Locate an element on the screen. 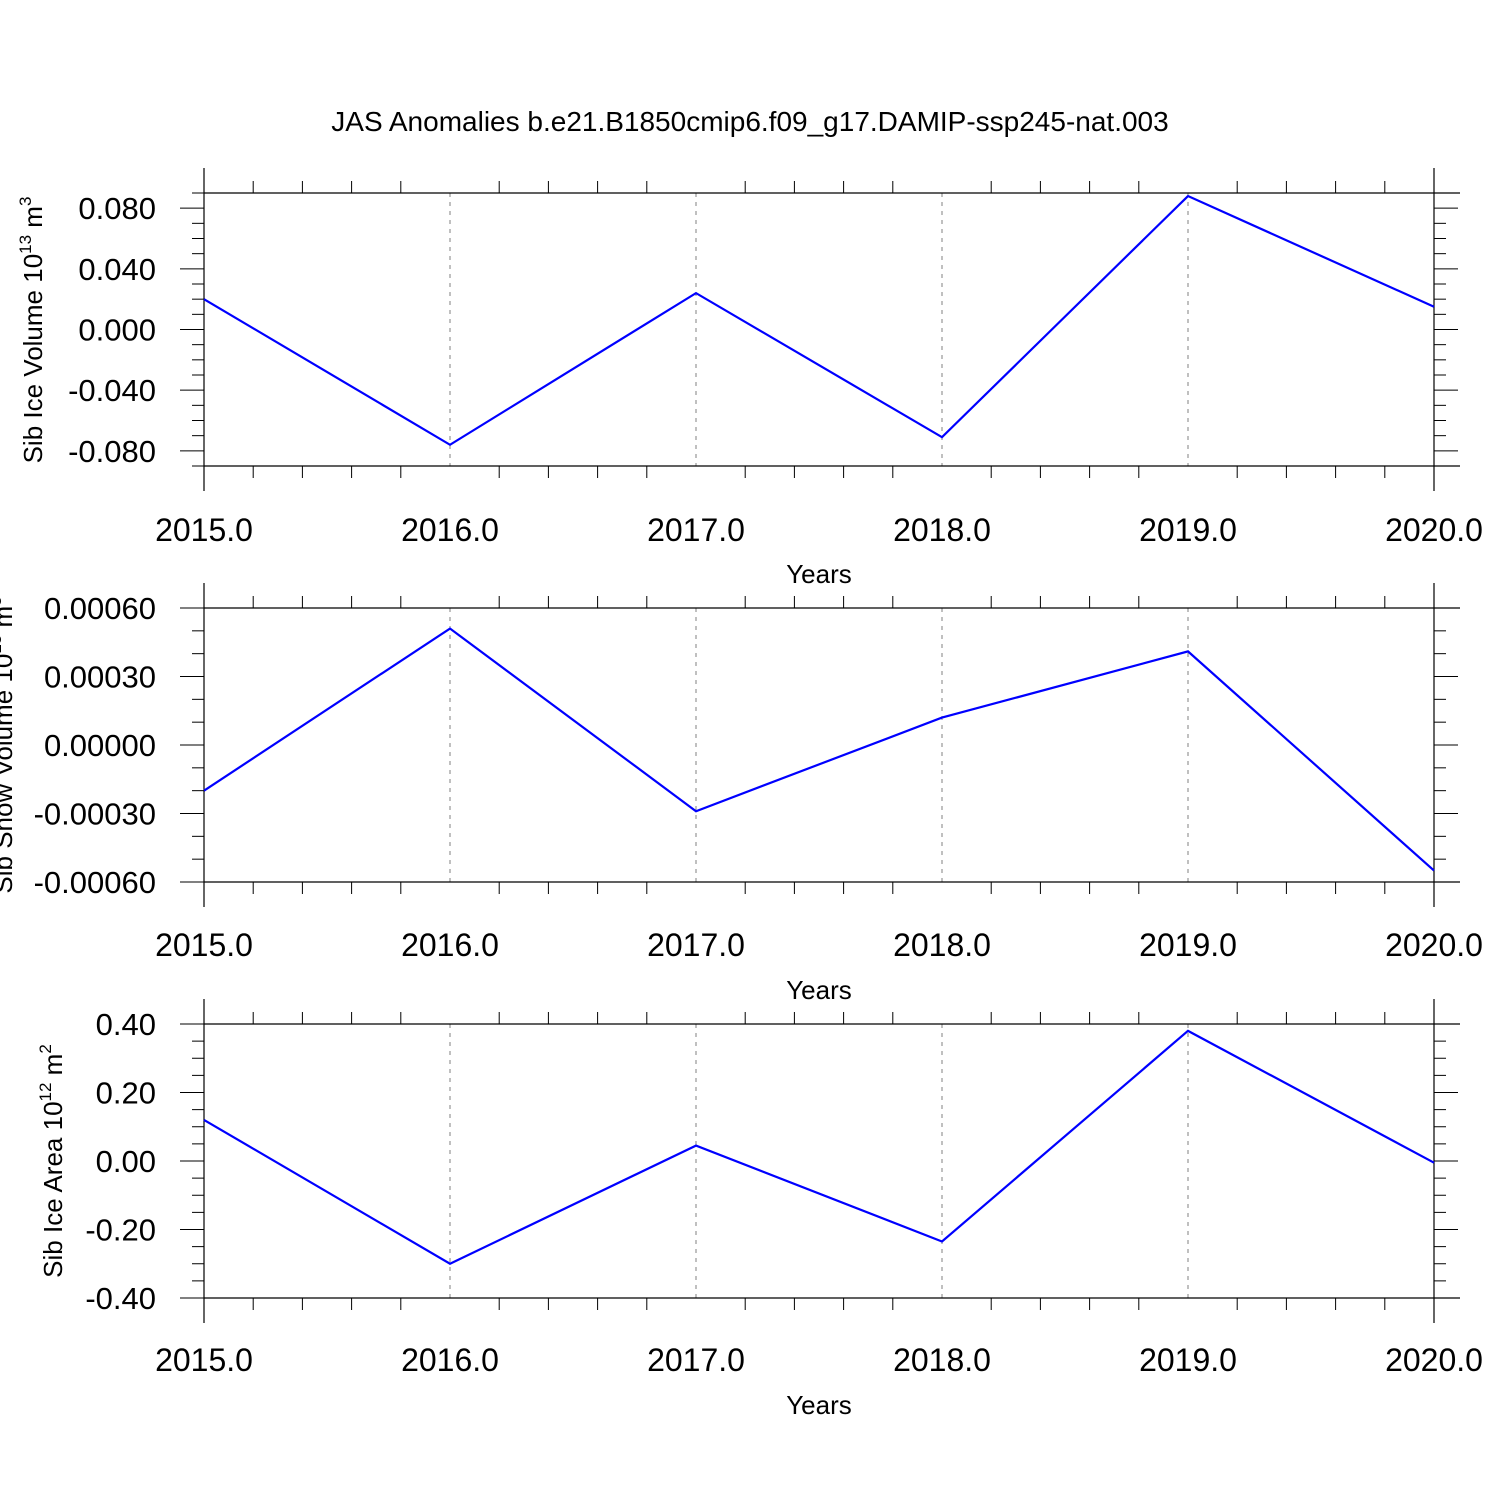  y-tick-label: -0.40 is located at coordinates (120, 1298).